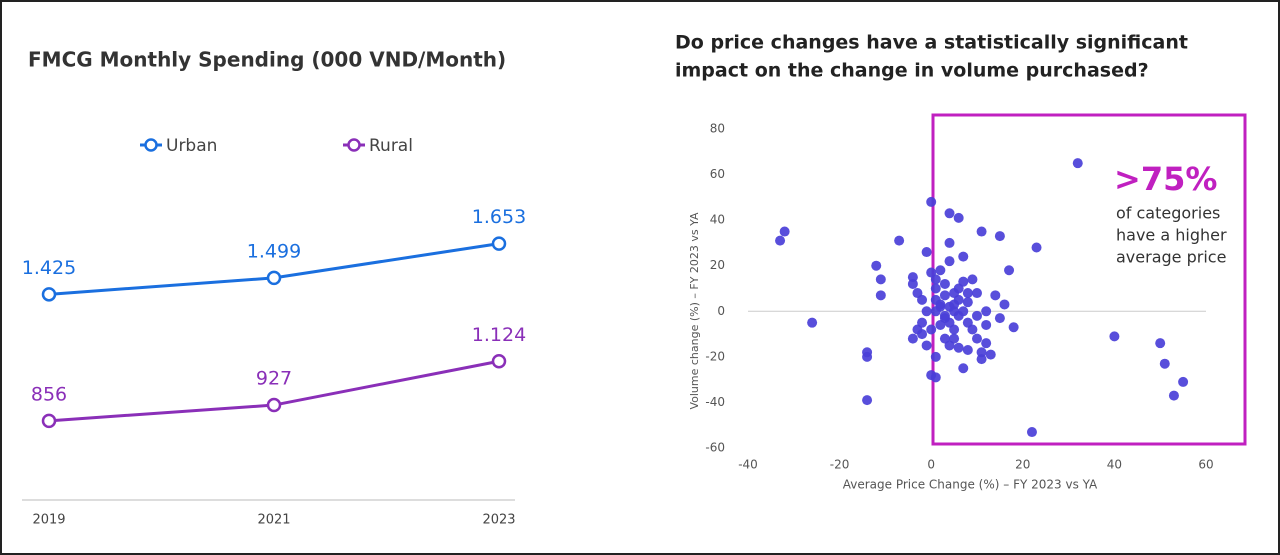 The width and height of the screenshot is (1280, 555). Describe the element at coordinates (717, 220) in the screenshot. I see `y-tick-label: 40` at that location.